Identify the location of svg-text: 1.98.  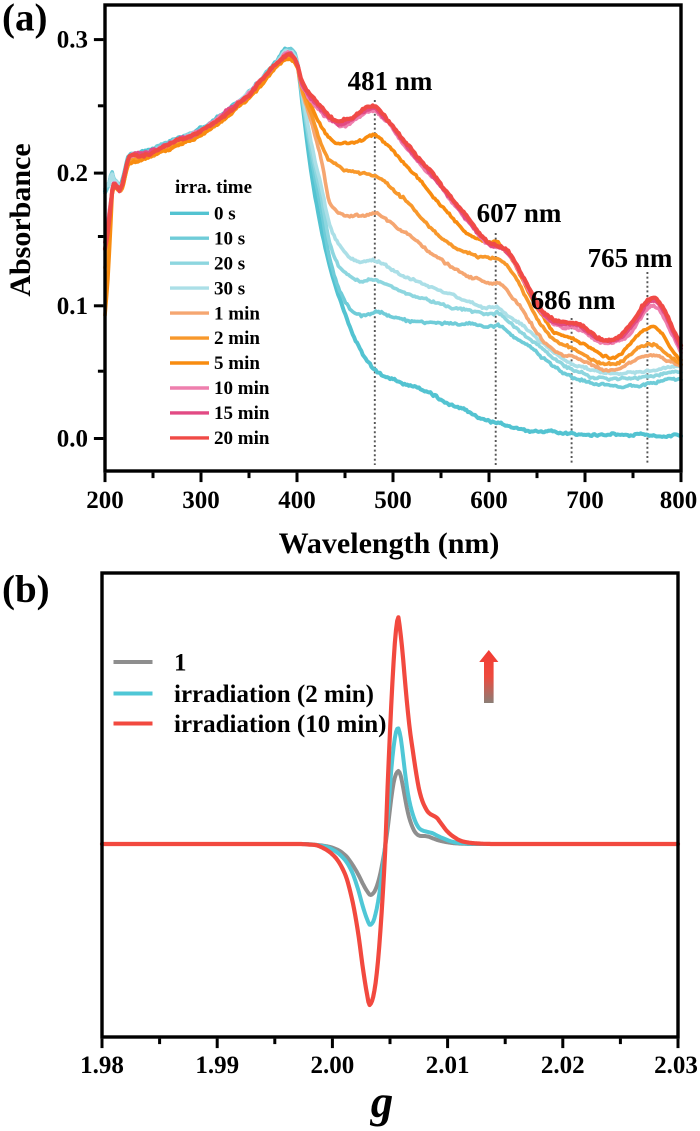
(102, 1065).